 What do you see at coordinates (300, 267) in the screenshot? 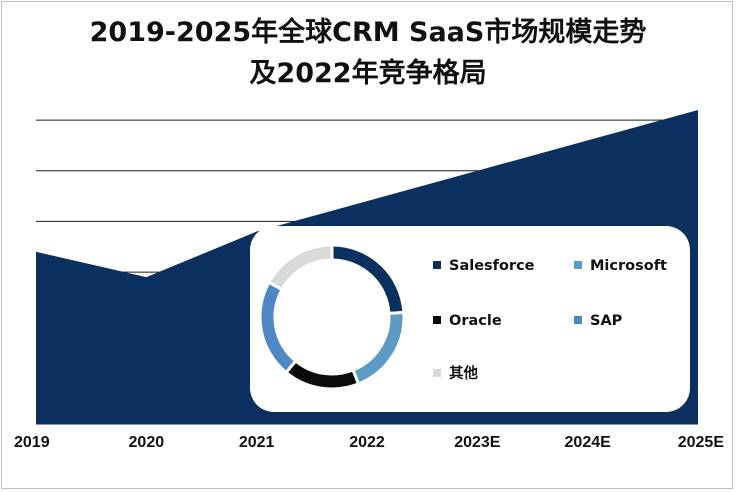
I see `donut-slice` at bounding box center [300, 267].